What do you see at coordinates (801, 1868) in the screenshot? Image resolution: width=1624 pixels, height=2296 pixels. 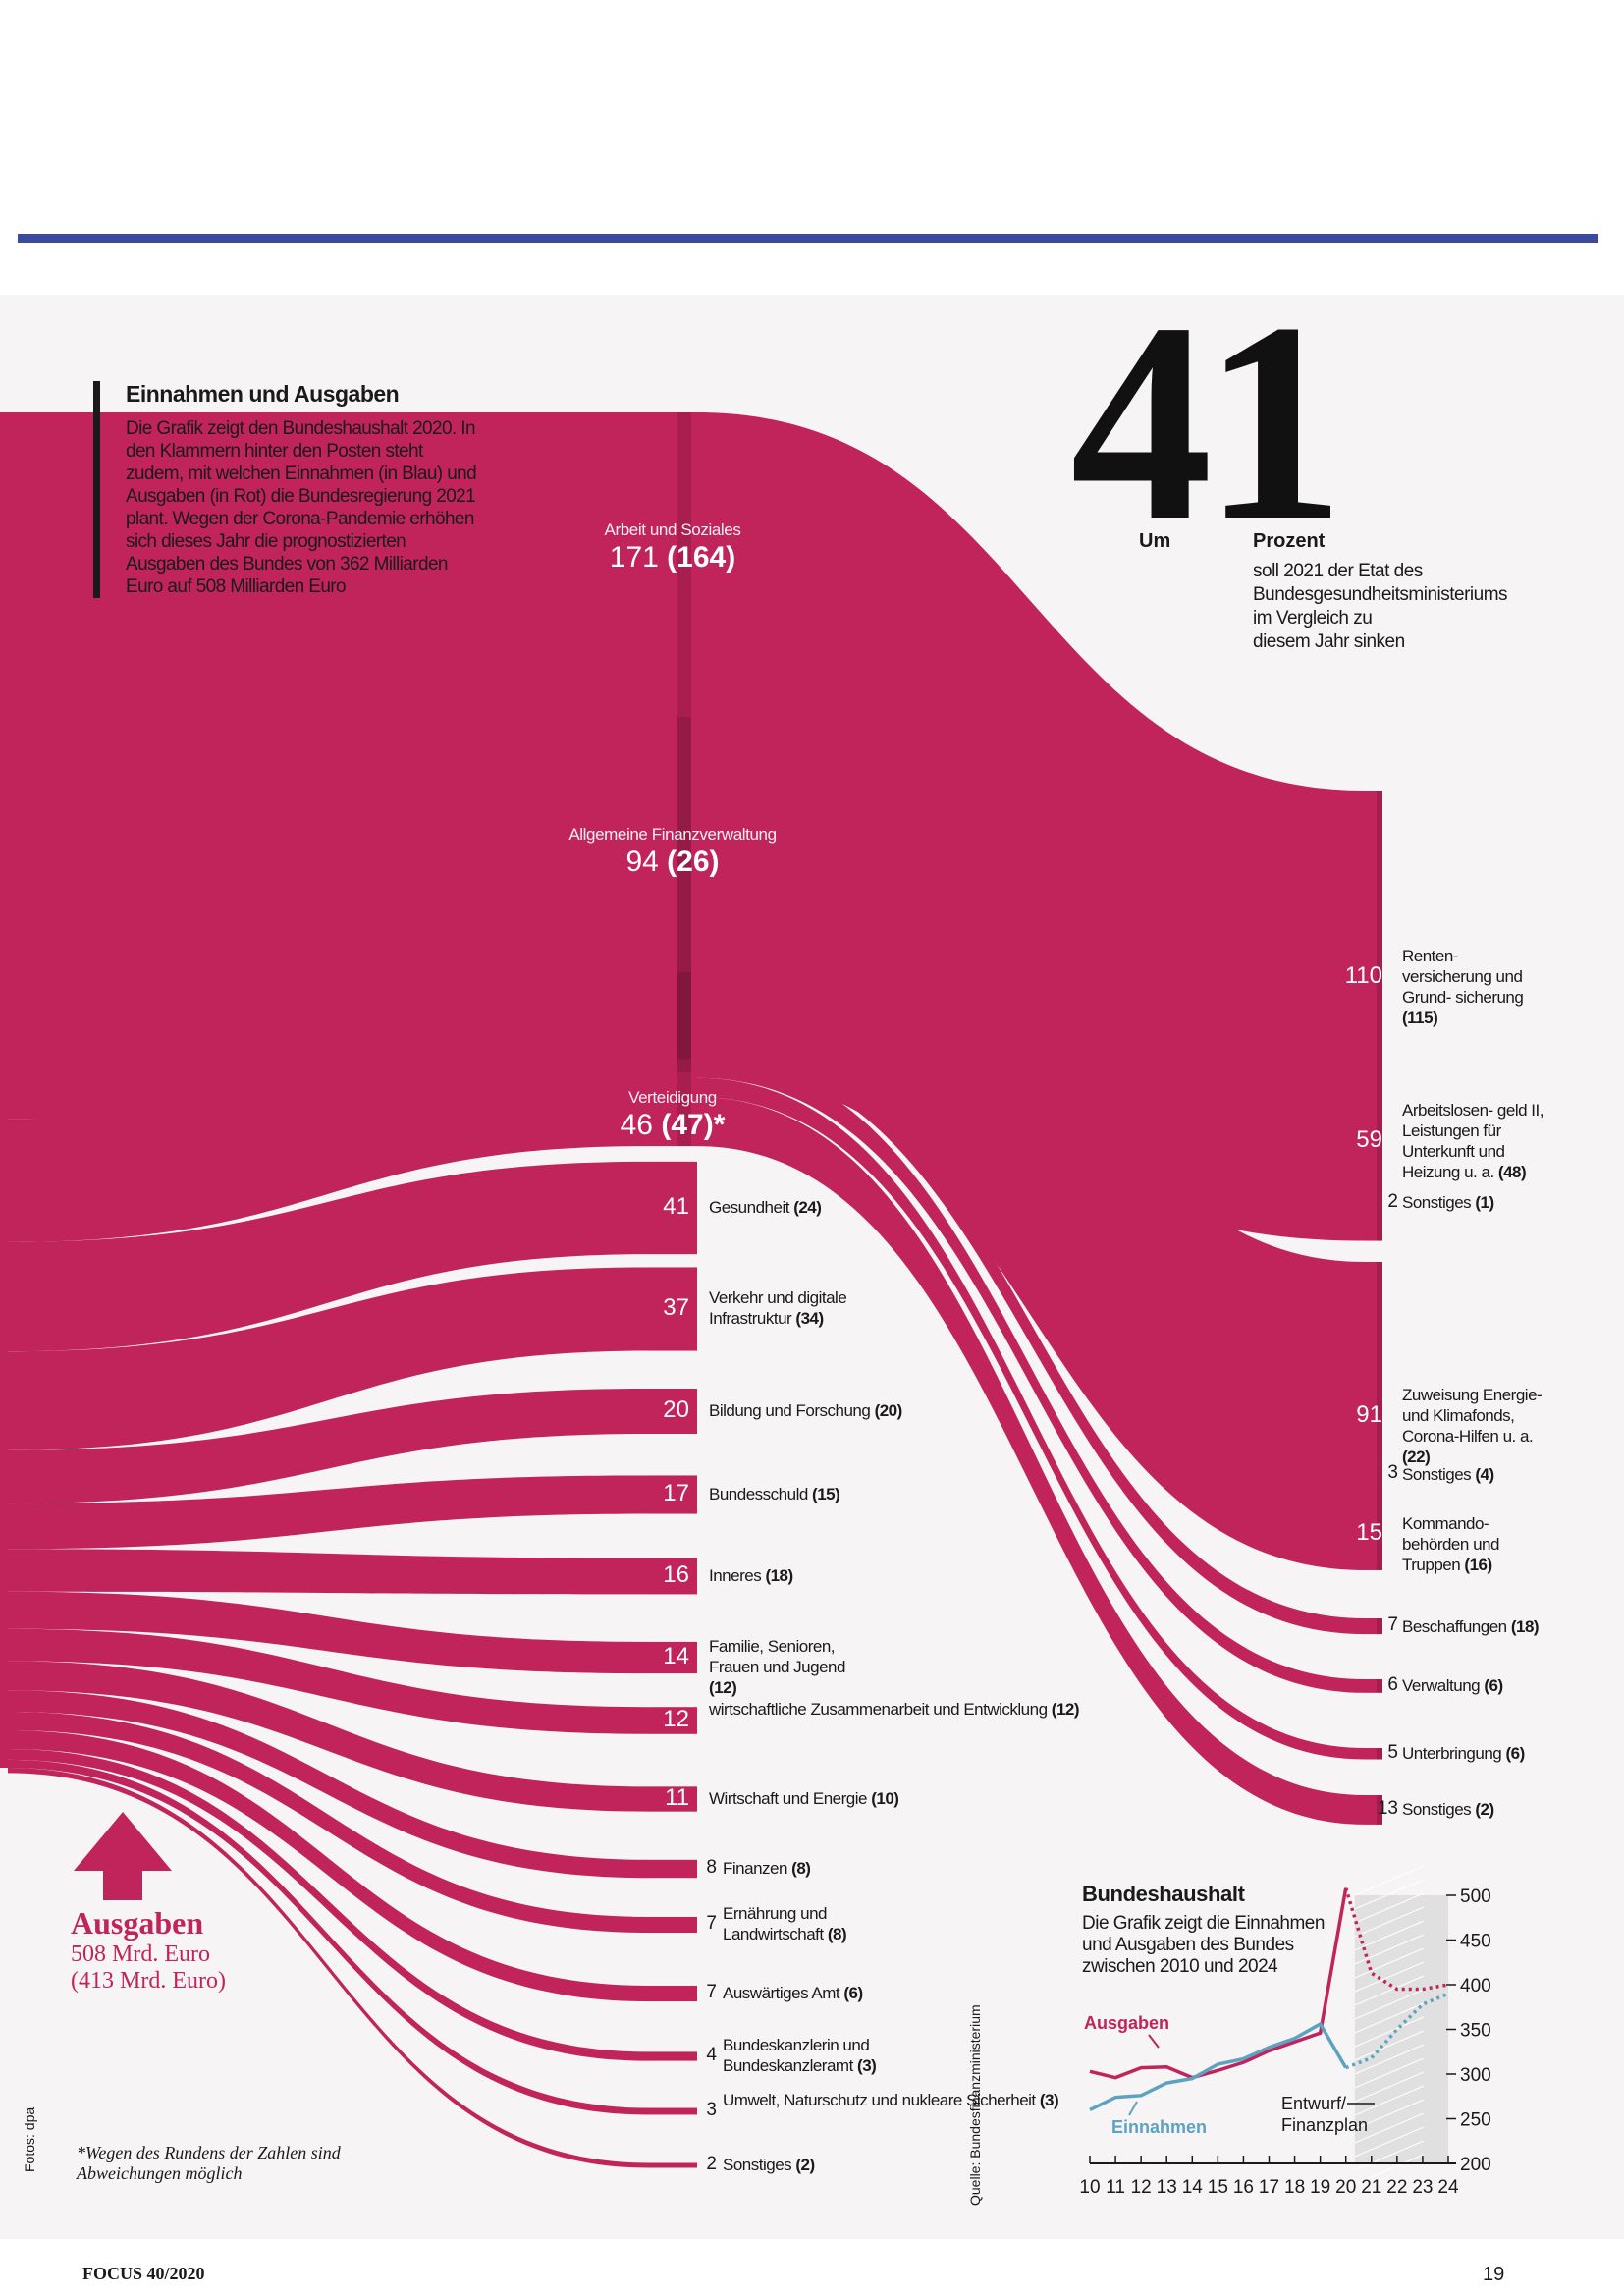 I see `label-2021: (8)` at bounding box center [801, 1868].